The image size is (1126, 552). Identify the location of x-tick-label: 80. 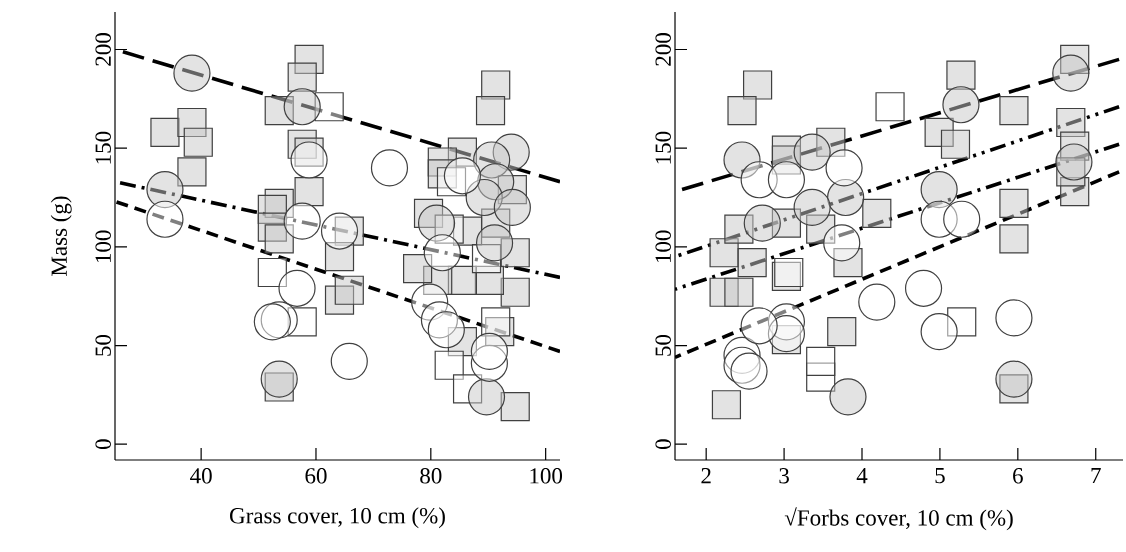
(431, 476).